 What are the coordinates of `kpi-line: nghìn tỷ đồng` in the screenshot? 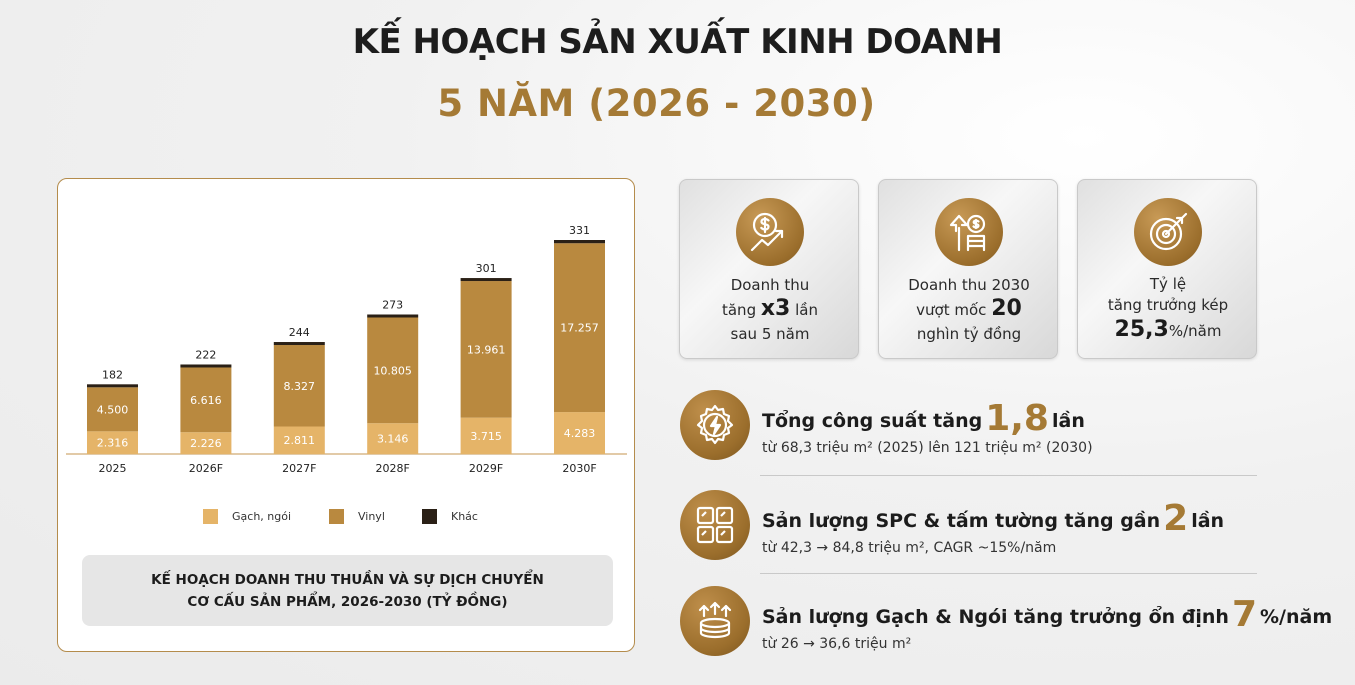 It's located at (969, 334).